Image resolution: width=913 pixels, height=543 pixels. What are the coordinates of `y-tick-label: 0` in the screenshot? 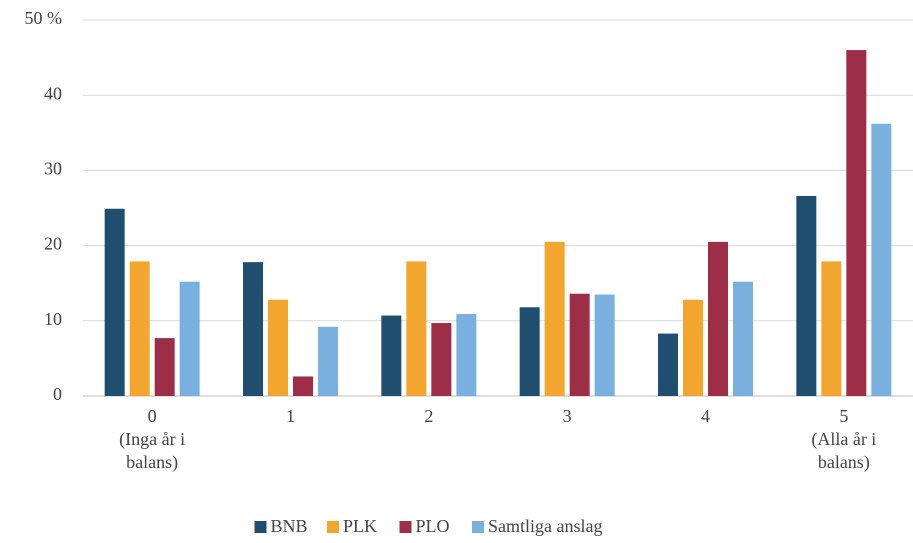 It's located at (57, 394).